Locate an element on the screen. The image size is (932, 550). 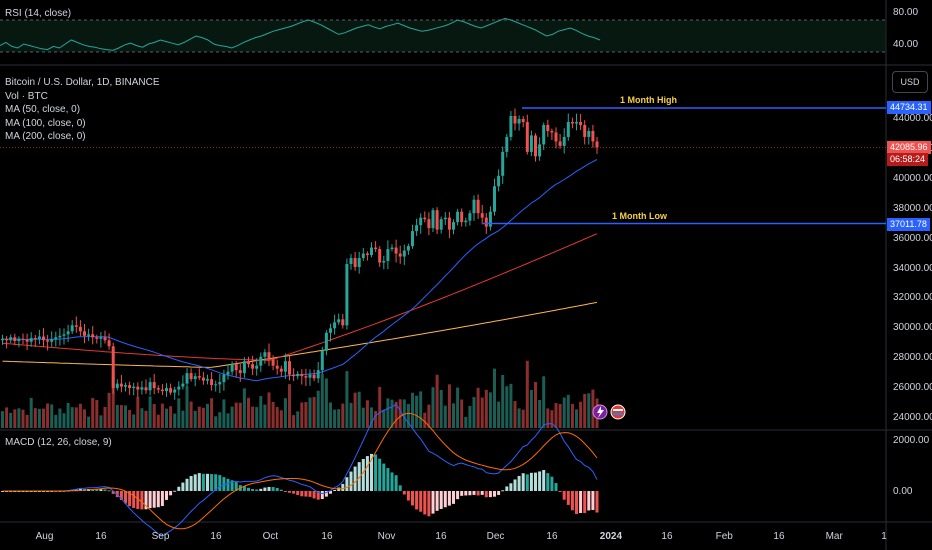
price-tick-label: 44000.00 is located at coordinates (912, 118).